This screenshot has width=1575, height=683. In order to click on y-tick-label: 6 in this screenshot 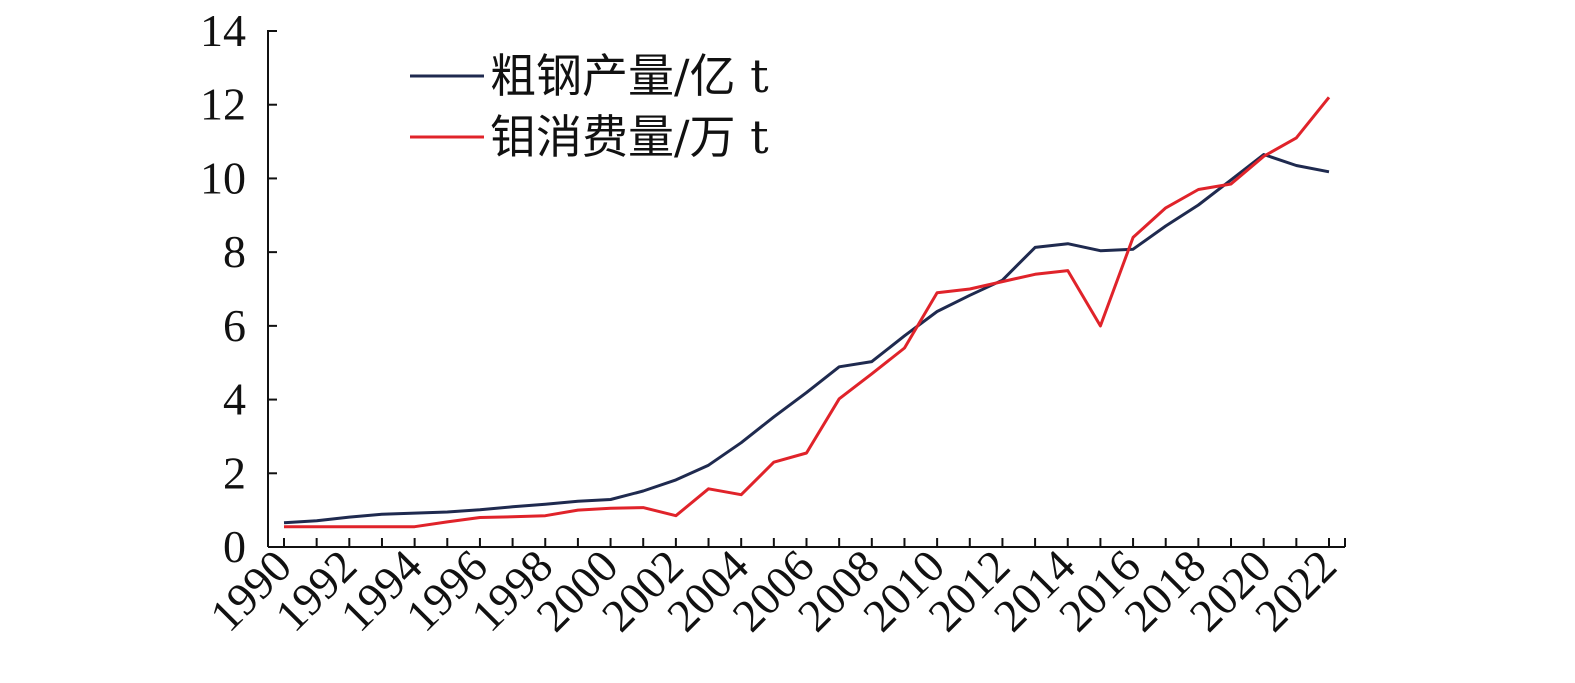, I will do `click(234, 325)`.